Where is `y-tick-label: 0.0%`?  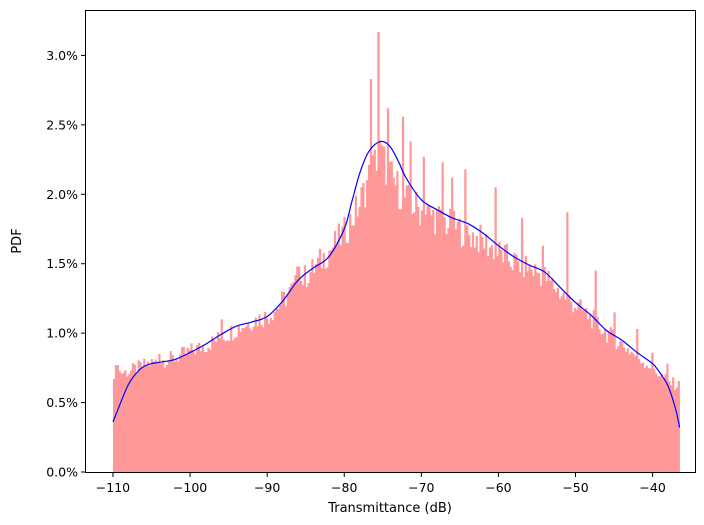 y-tick-label: 0.0% is located at coordinates (62, 472).